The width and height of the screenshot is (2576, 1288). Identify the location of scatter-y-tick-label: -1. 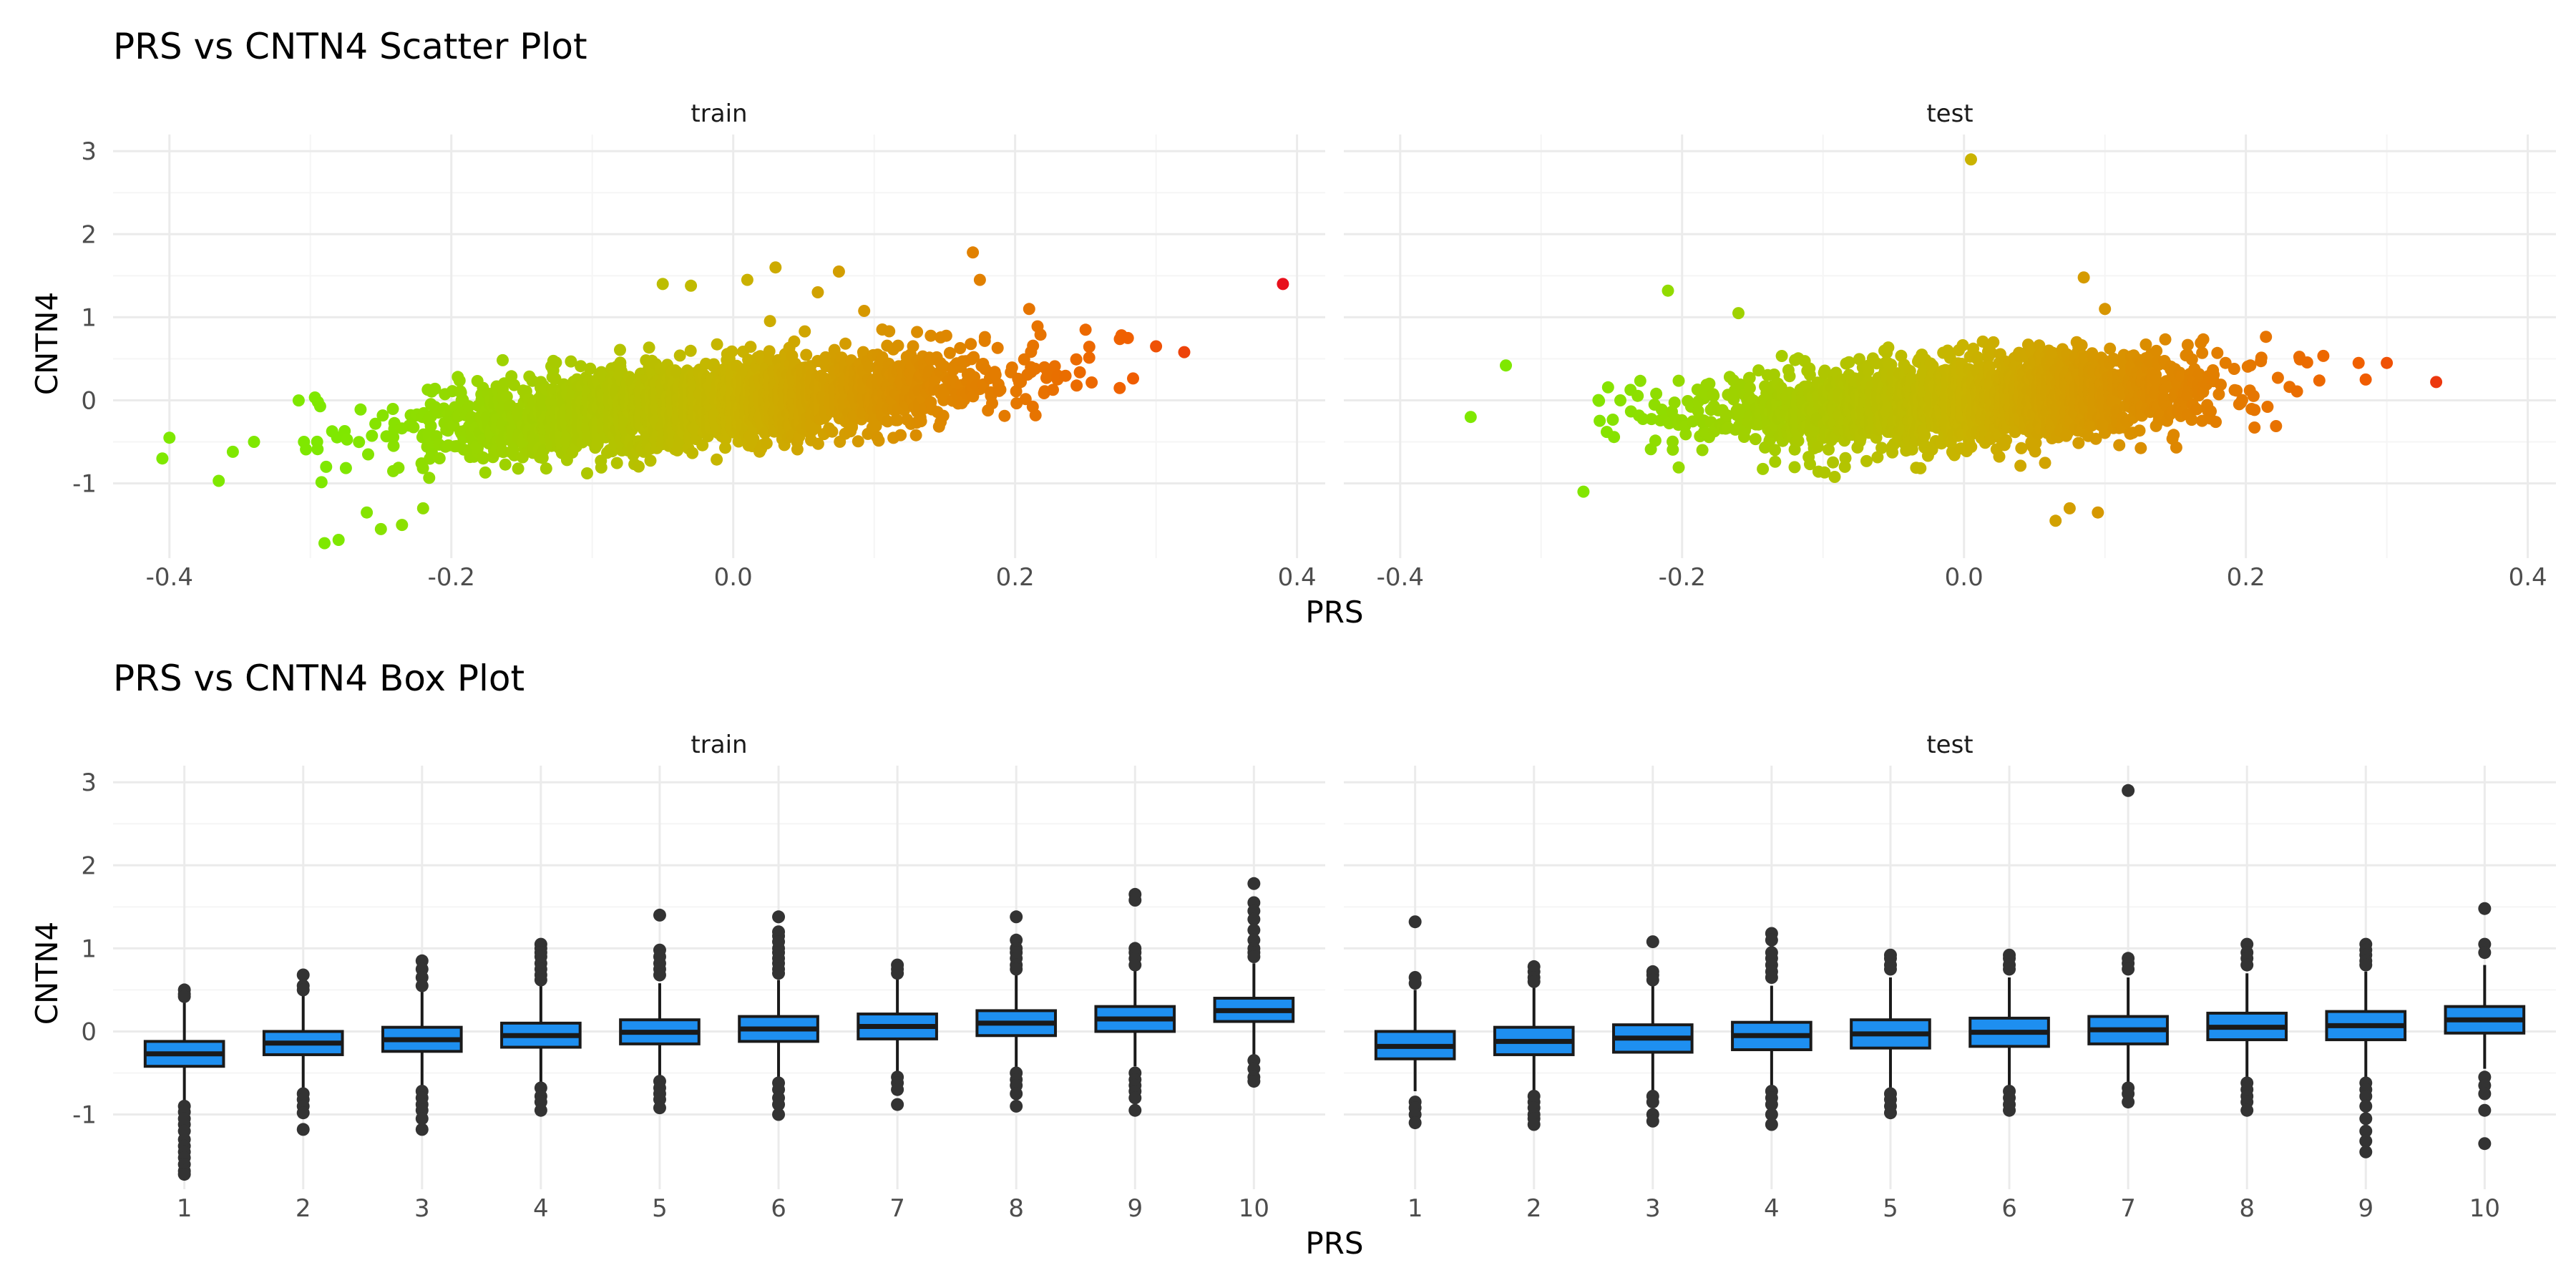
(84, 484).